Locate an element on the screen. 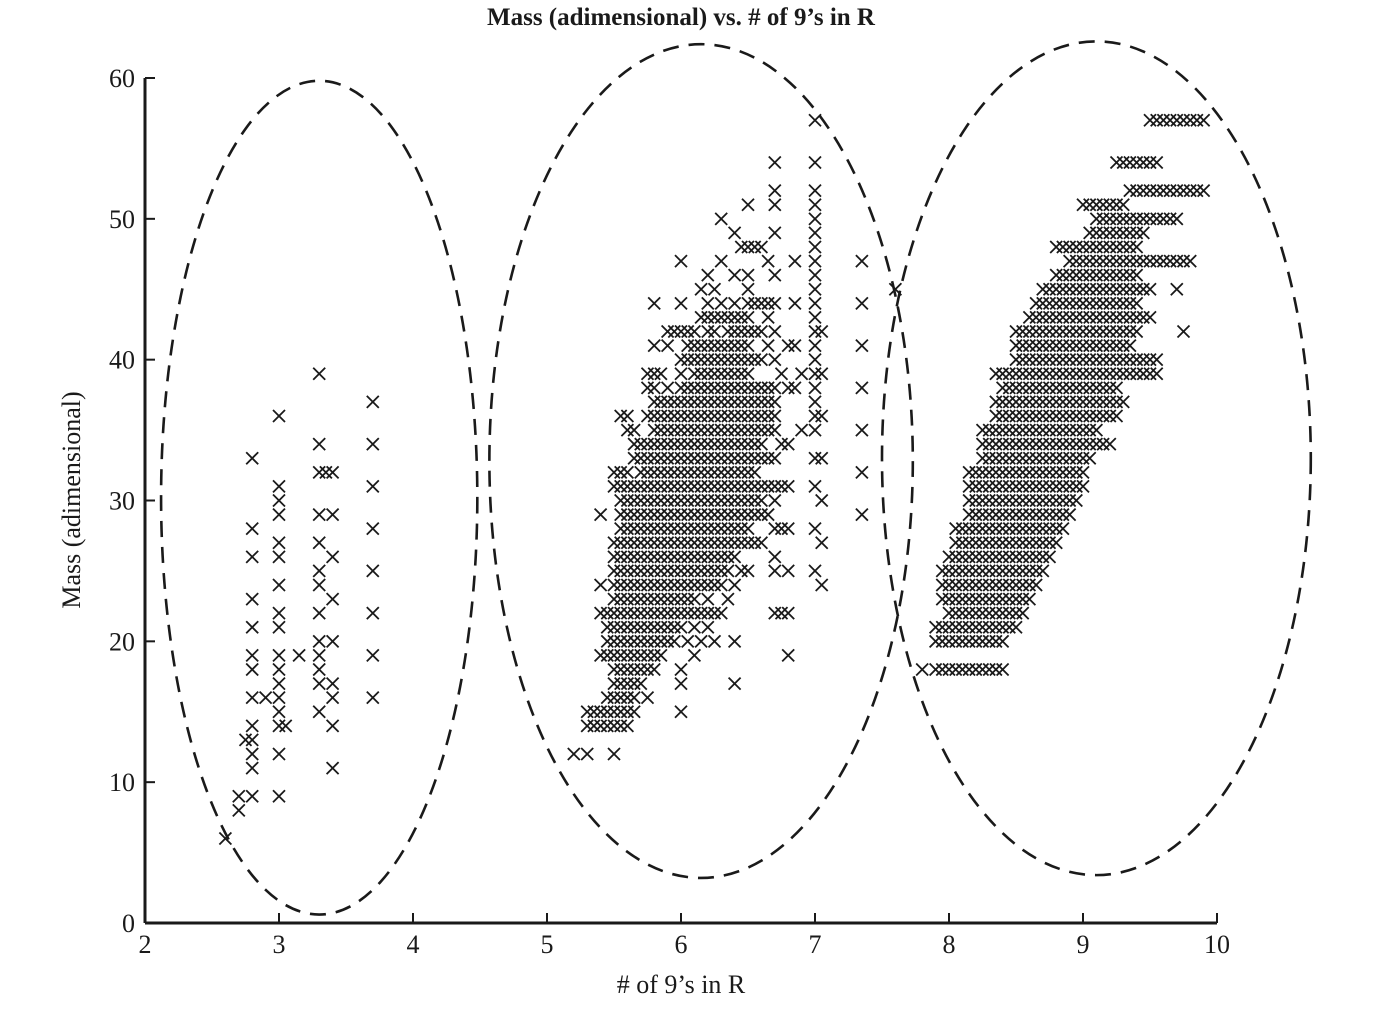 This screenshot has height=1011, width=1389. y-tick-label: 40 is located at coordinates (122, 360).